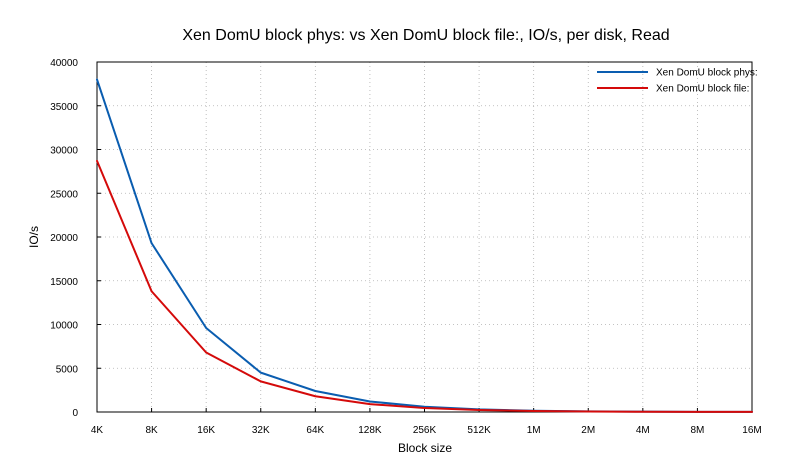 This screenshot has height=472, width=793. I want to click on y-tick-label: 20000, so click(64, 238).